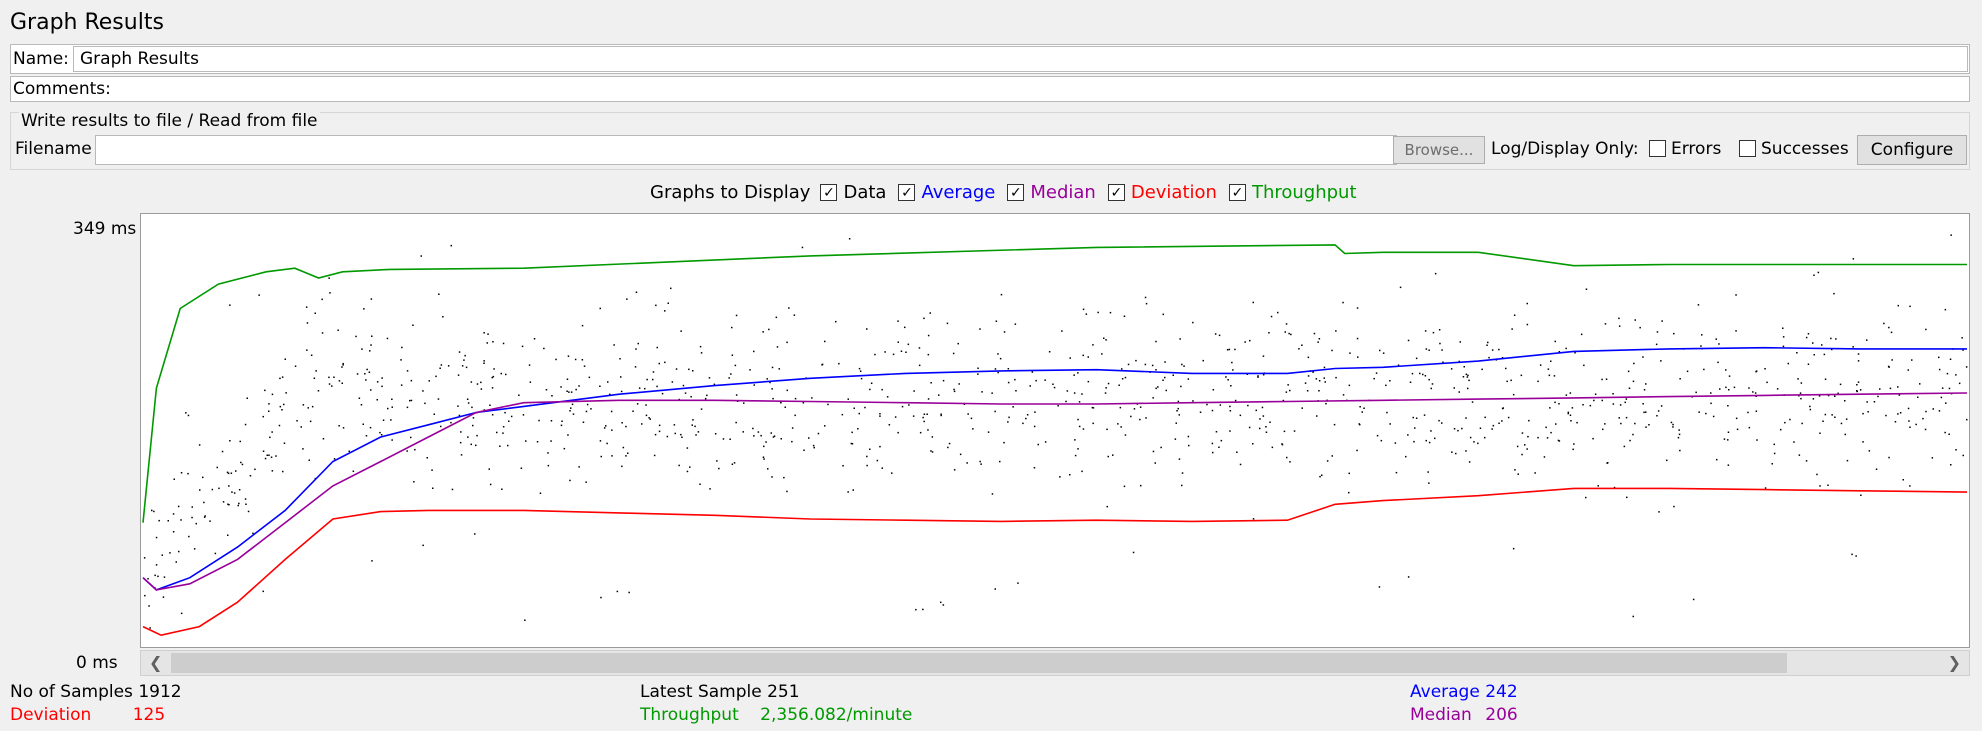 This screenshot has height=731, width=1982. What do you see at coordinates (1042, 89) in the screenshot?
I see `comments-input` at bounding box center [1042, 89].